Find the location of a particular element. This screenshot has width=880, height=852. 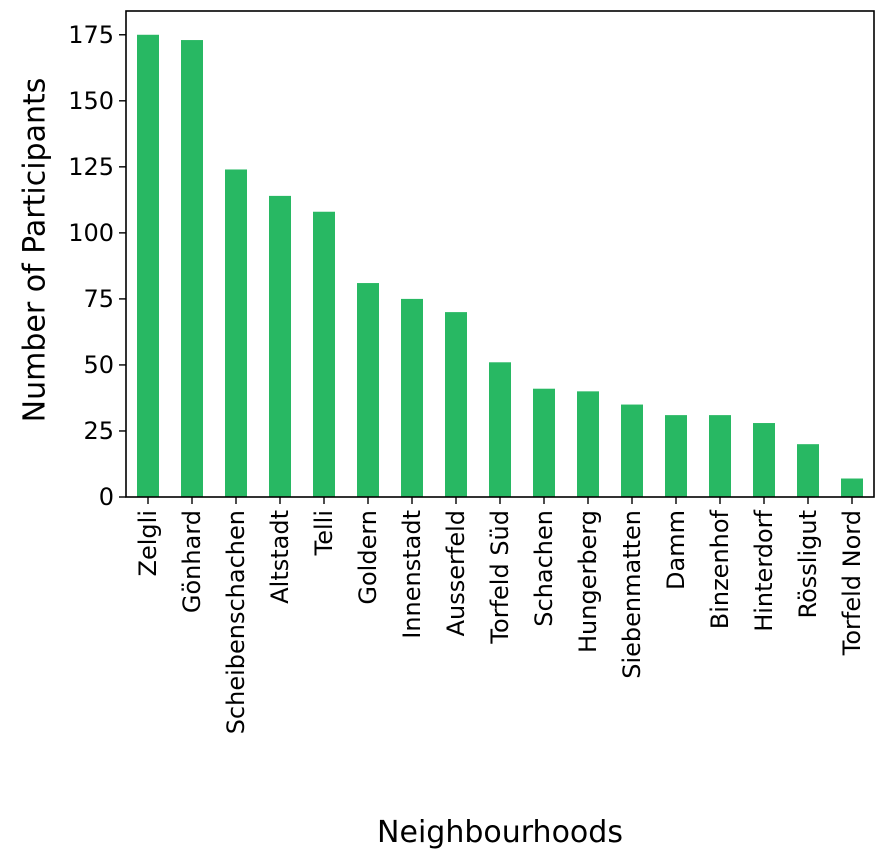

x-tick-label: Binzenhof is located at coordinates (720, 569).